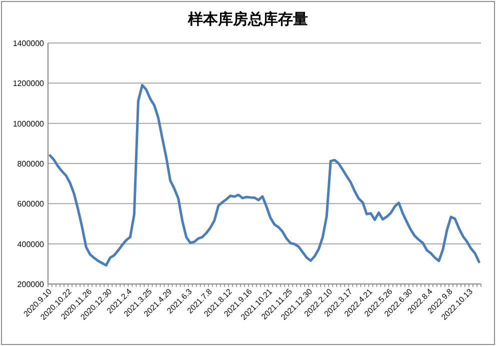  What do you see at coordinates (28, 43) in the screenshot?
I see `y-tick-label: 1400000` at bounding box center [28, 43].